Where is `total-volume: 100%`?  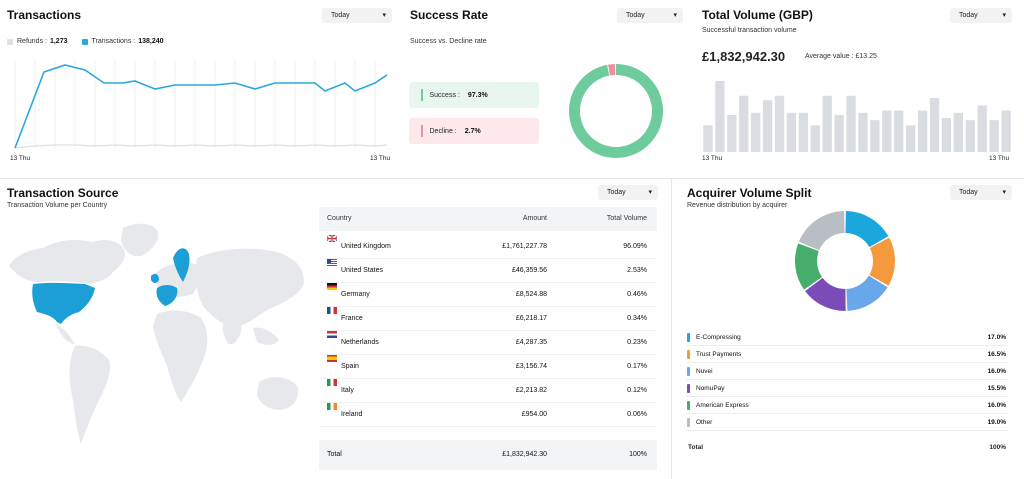 total-volume: 100% is located at coordinates (638, 454).